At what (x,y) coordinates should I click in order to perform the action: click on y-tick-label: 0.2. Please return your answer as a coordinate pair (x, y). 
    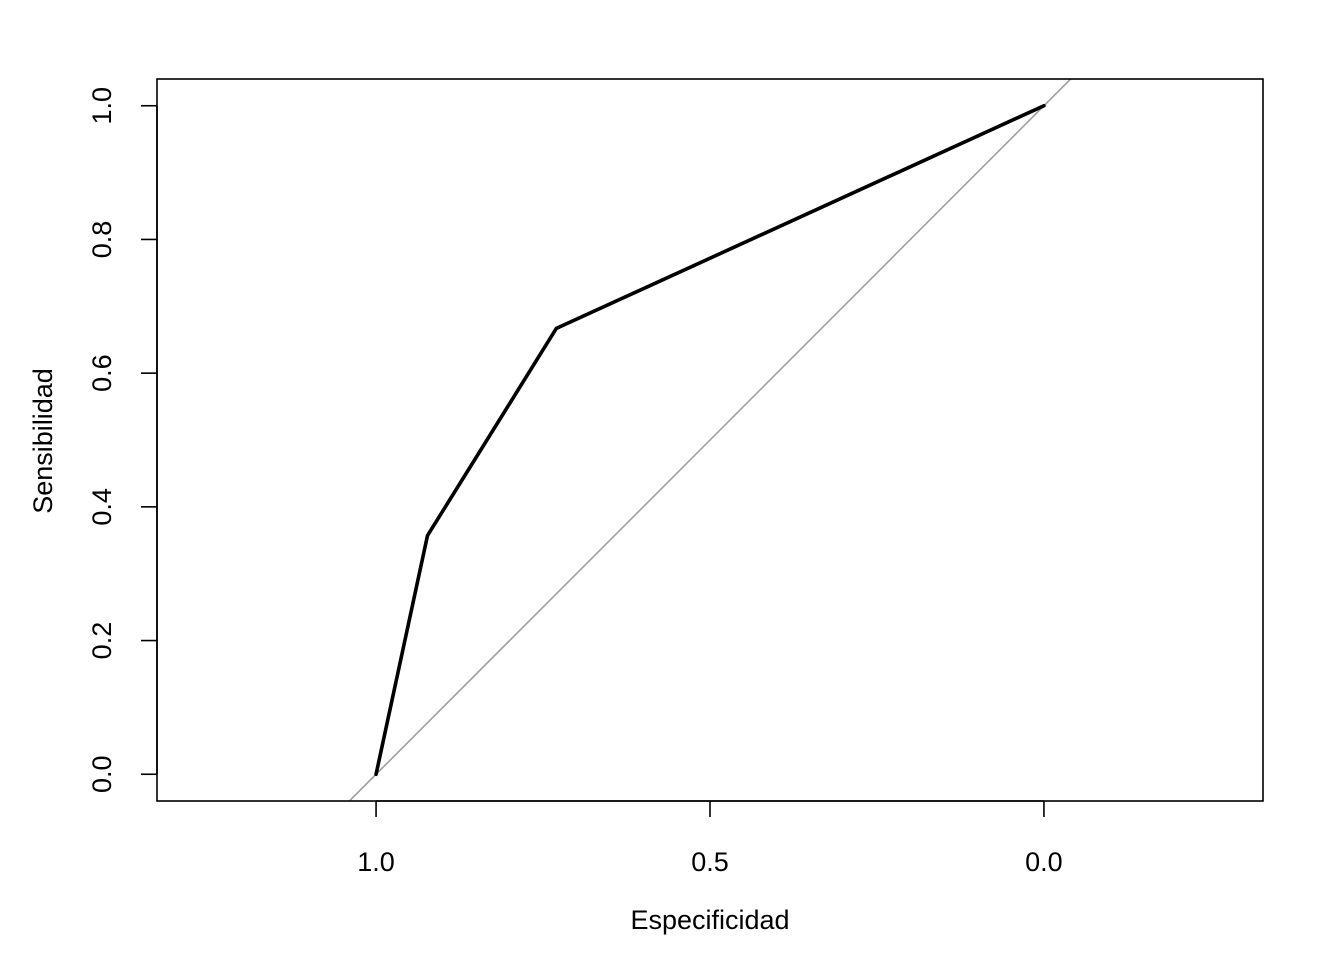
    Looking at the image, I should click on (102, 641).